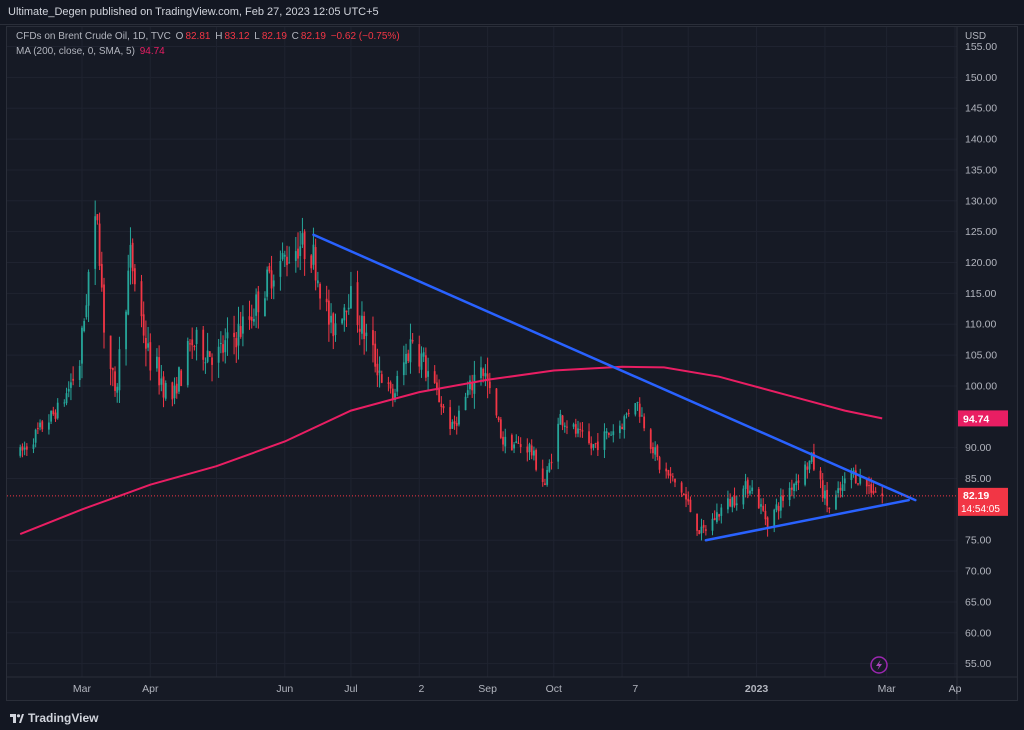 The width and height of the screenshot is (1024, 730). I want to click on open-value: 82.81, so click(198, 36).